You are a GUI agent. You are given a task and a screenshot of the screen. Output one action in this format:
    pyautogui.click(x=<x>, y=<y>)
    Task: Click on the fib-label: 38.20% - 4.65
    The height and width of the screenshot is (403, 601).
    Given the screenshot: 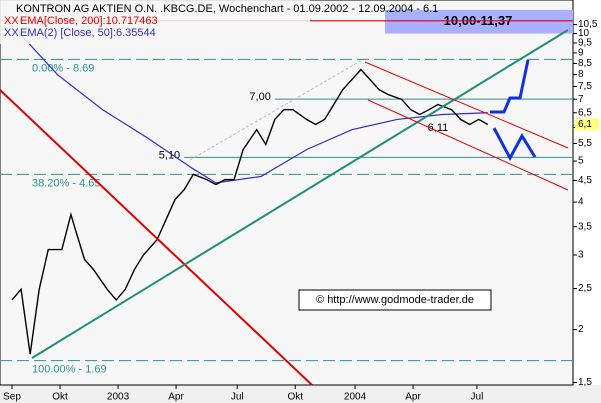 What is the action you would take?
    pyautogui.click(x=66, y=183)
    